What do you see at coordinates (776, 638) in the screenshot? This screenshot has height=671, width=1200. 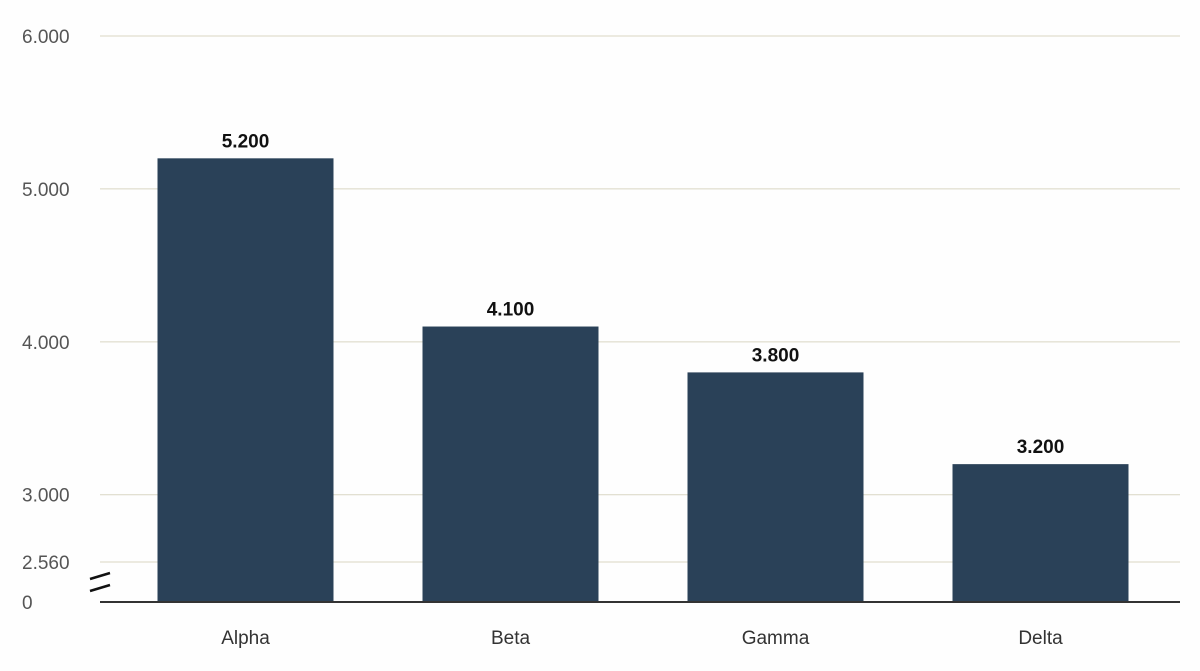 I see `x-tick-label: Gamma` at bounding box center [776, 638].